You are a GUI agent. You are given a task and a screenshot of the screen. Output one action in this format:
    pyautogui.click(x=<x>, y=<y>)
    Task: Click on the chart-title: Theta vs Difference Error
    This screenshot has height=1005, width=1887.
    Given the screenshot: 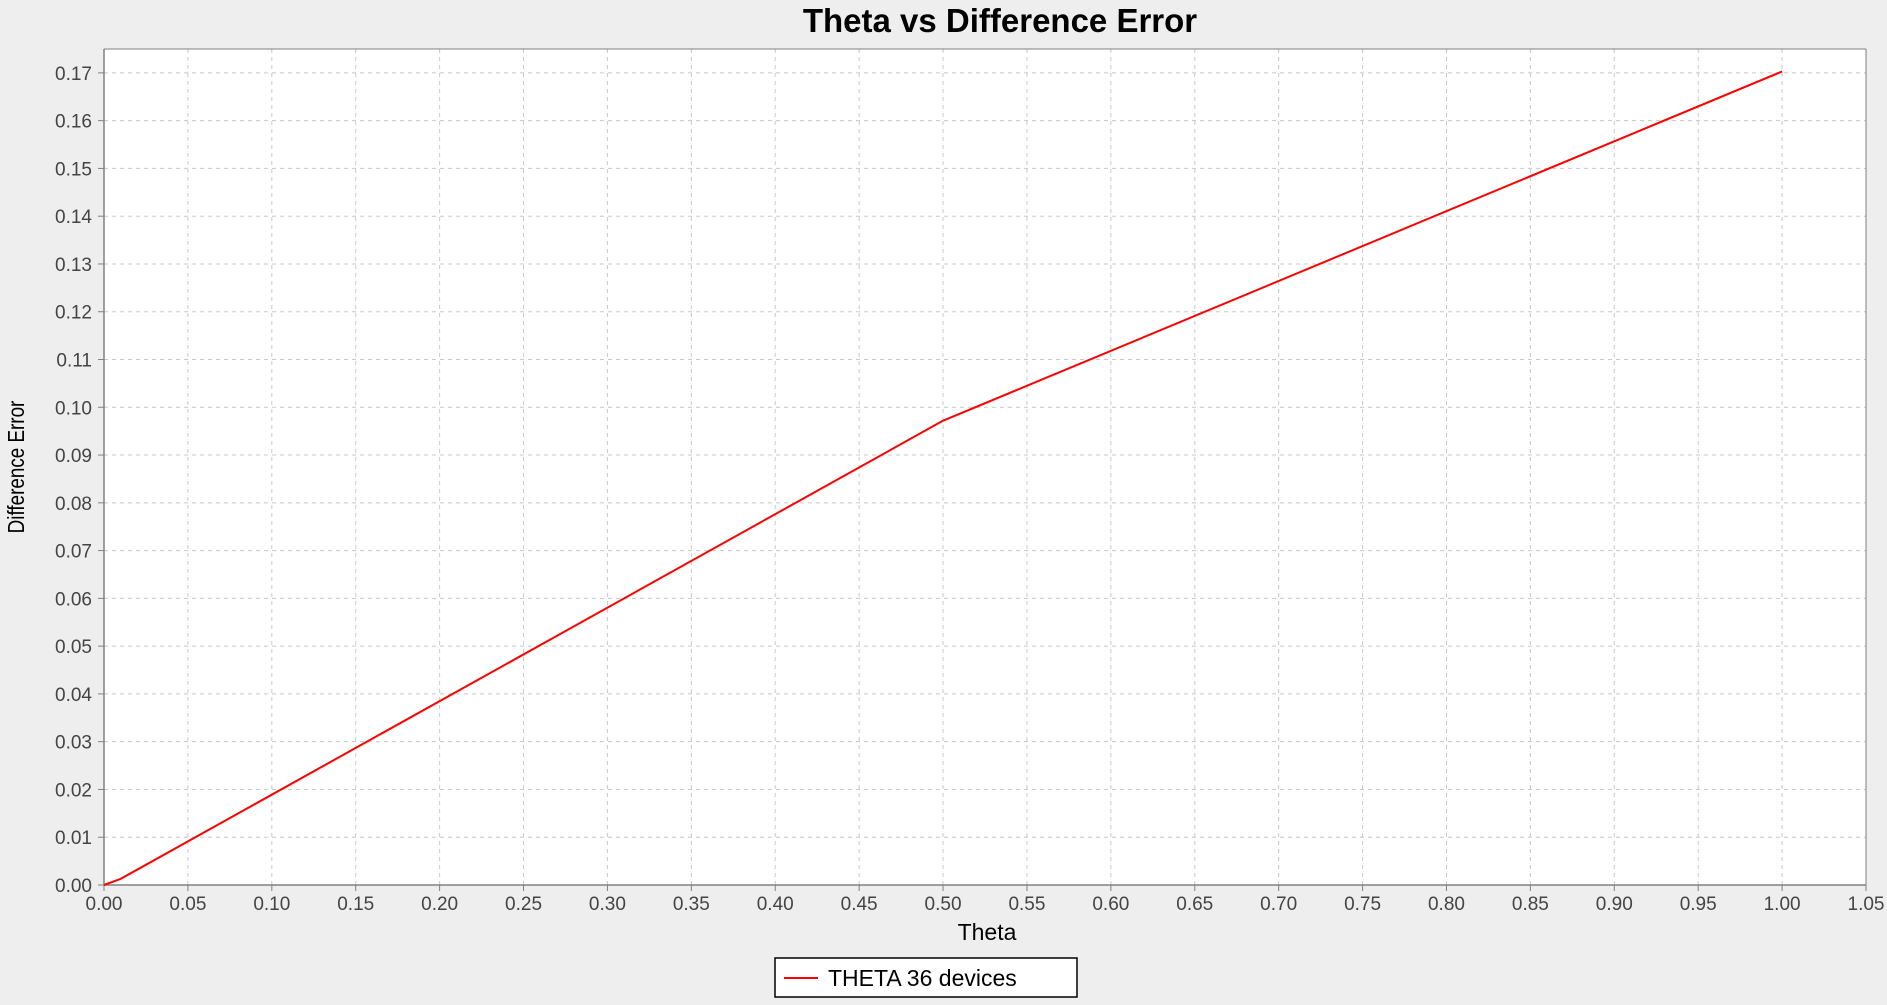 What is the action you would take?
    pyautogui.click(x=1000, y=20)
    